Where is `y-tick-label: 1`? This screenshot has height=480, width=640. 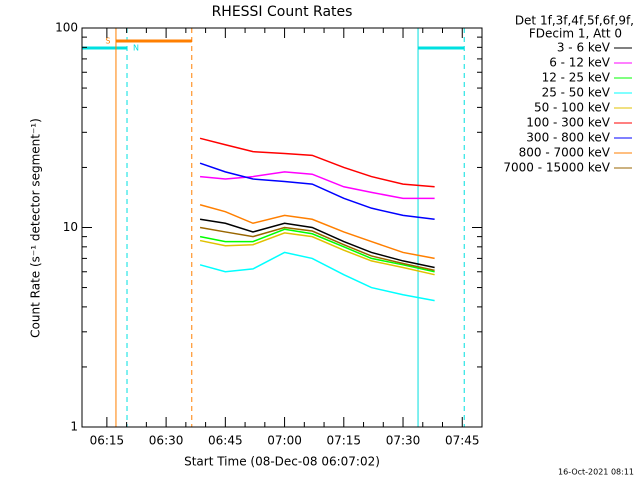
y-tick-label: 1 is located at coordinates (74, 427).